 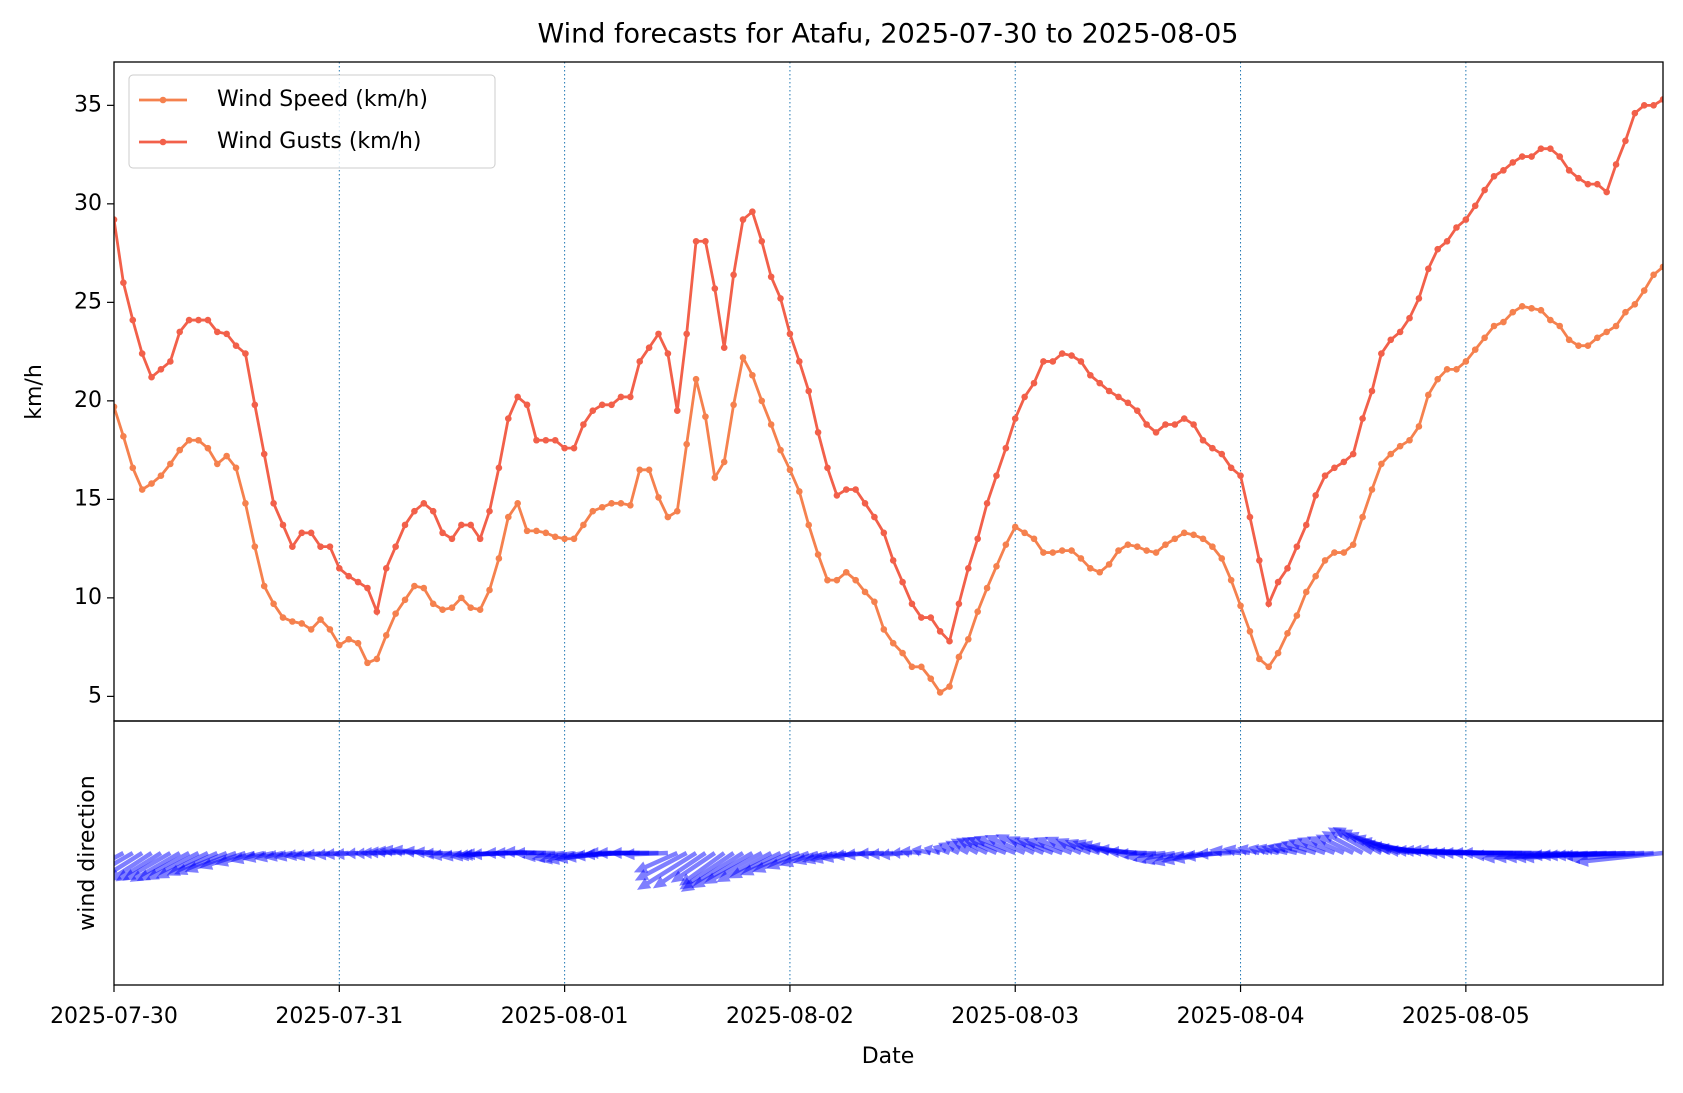 I want to click on x-tick-label: 2025-07-30, so click(x=114, y=1016).